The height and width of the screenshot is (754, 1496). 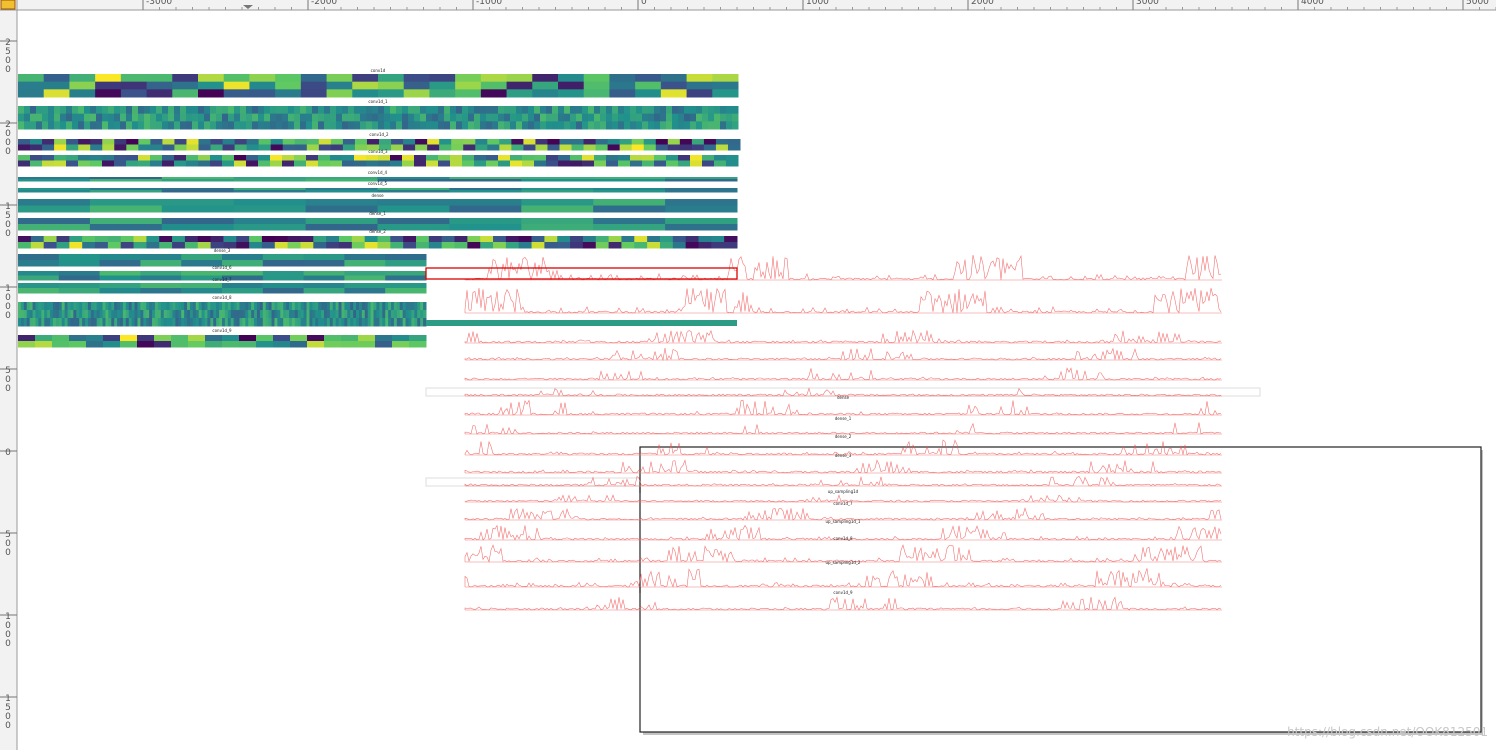 I want to click on selection-box, so click(x=581, y=273).